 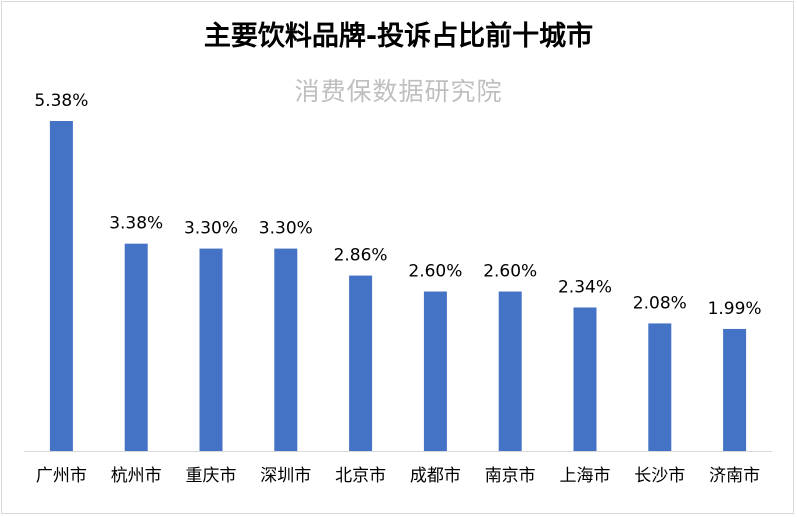 What do you see at coordinates (136, 476) in the screenshot?
I see `x-tick-label-1: 杭州市` at bounding box center [136, 476].